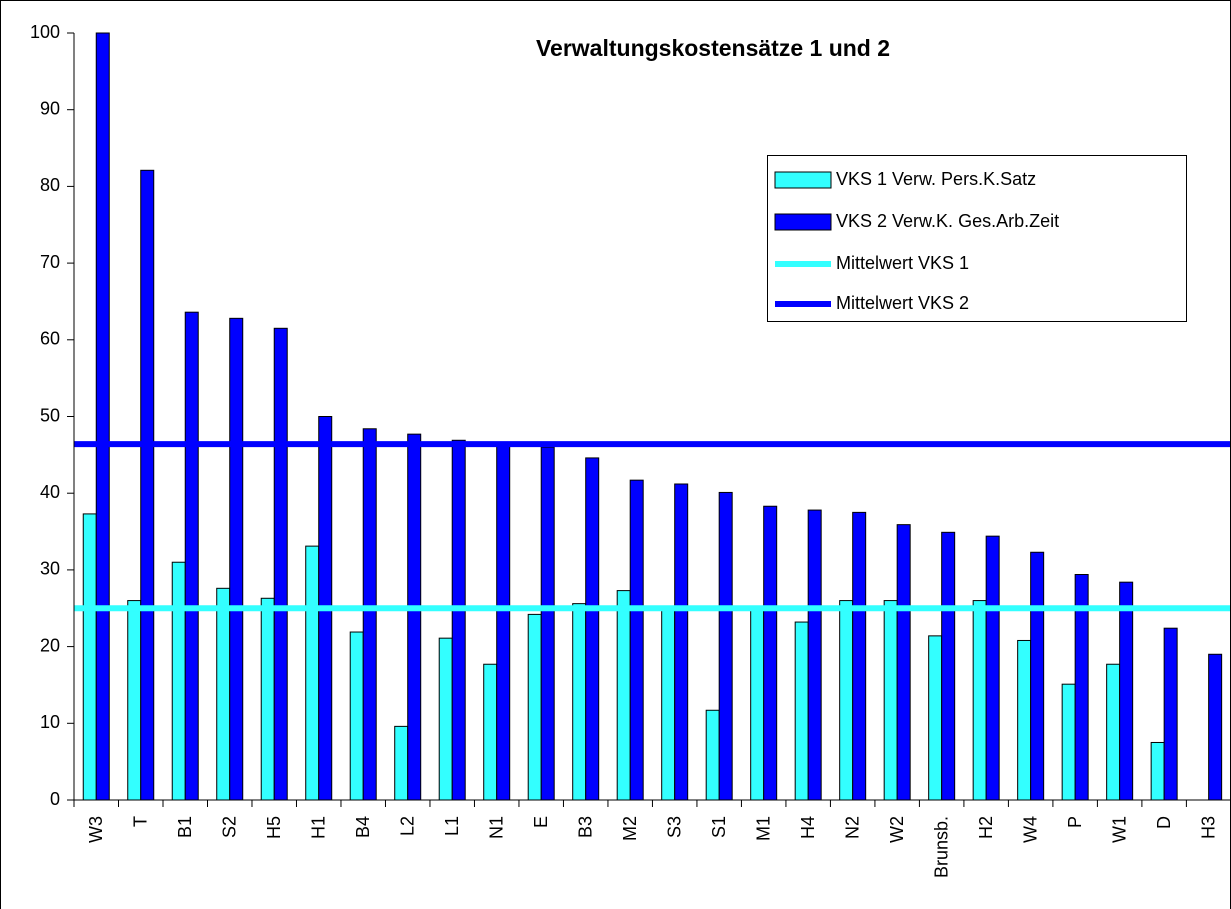 This screenshot has height=909, width=1231. I want to click on chart-title: Verwaltungskostensätze 1 und 2, so click(713, 48).